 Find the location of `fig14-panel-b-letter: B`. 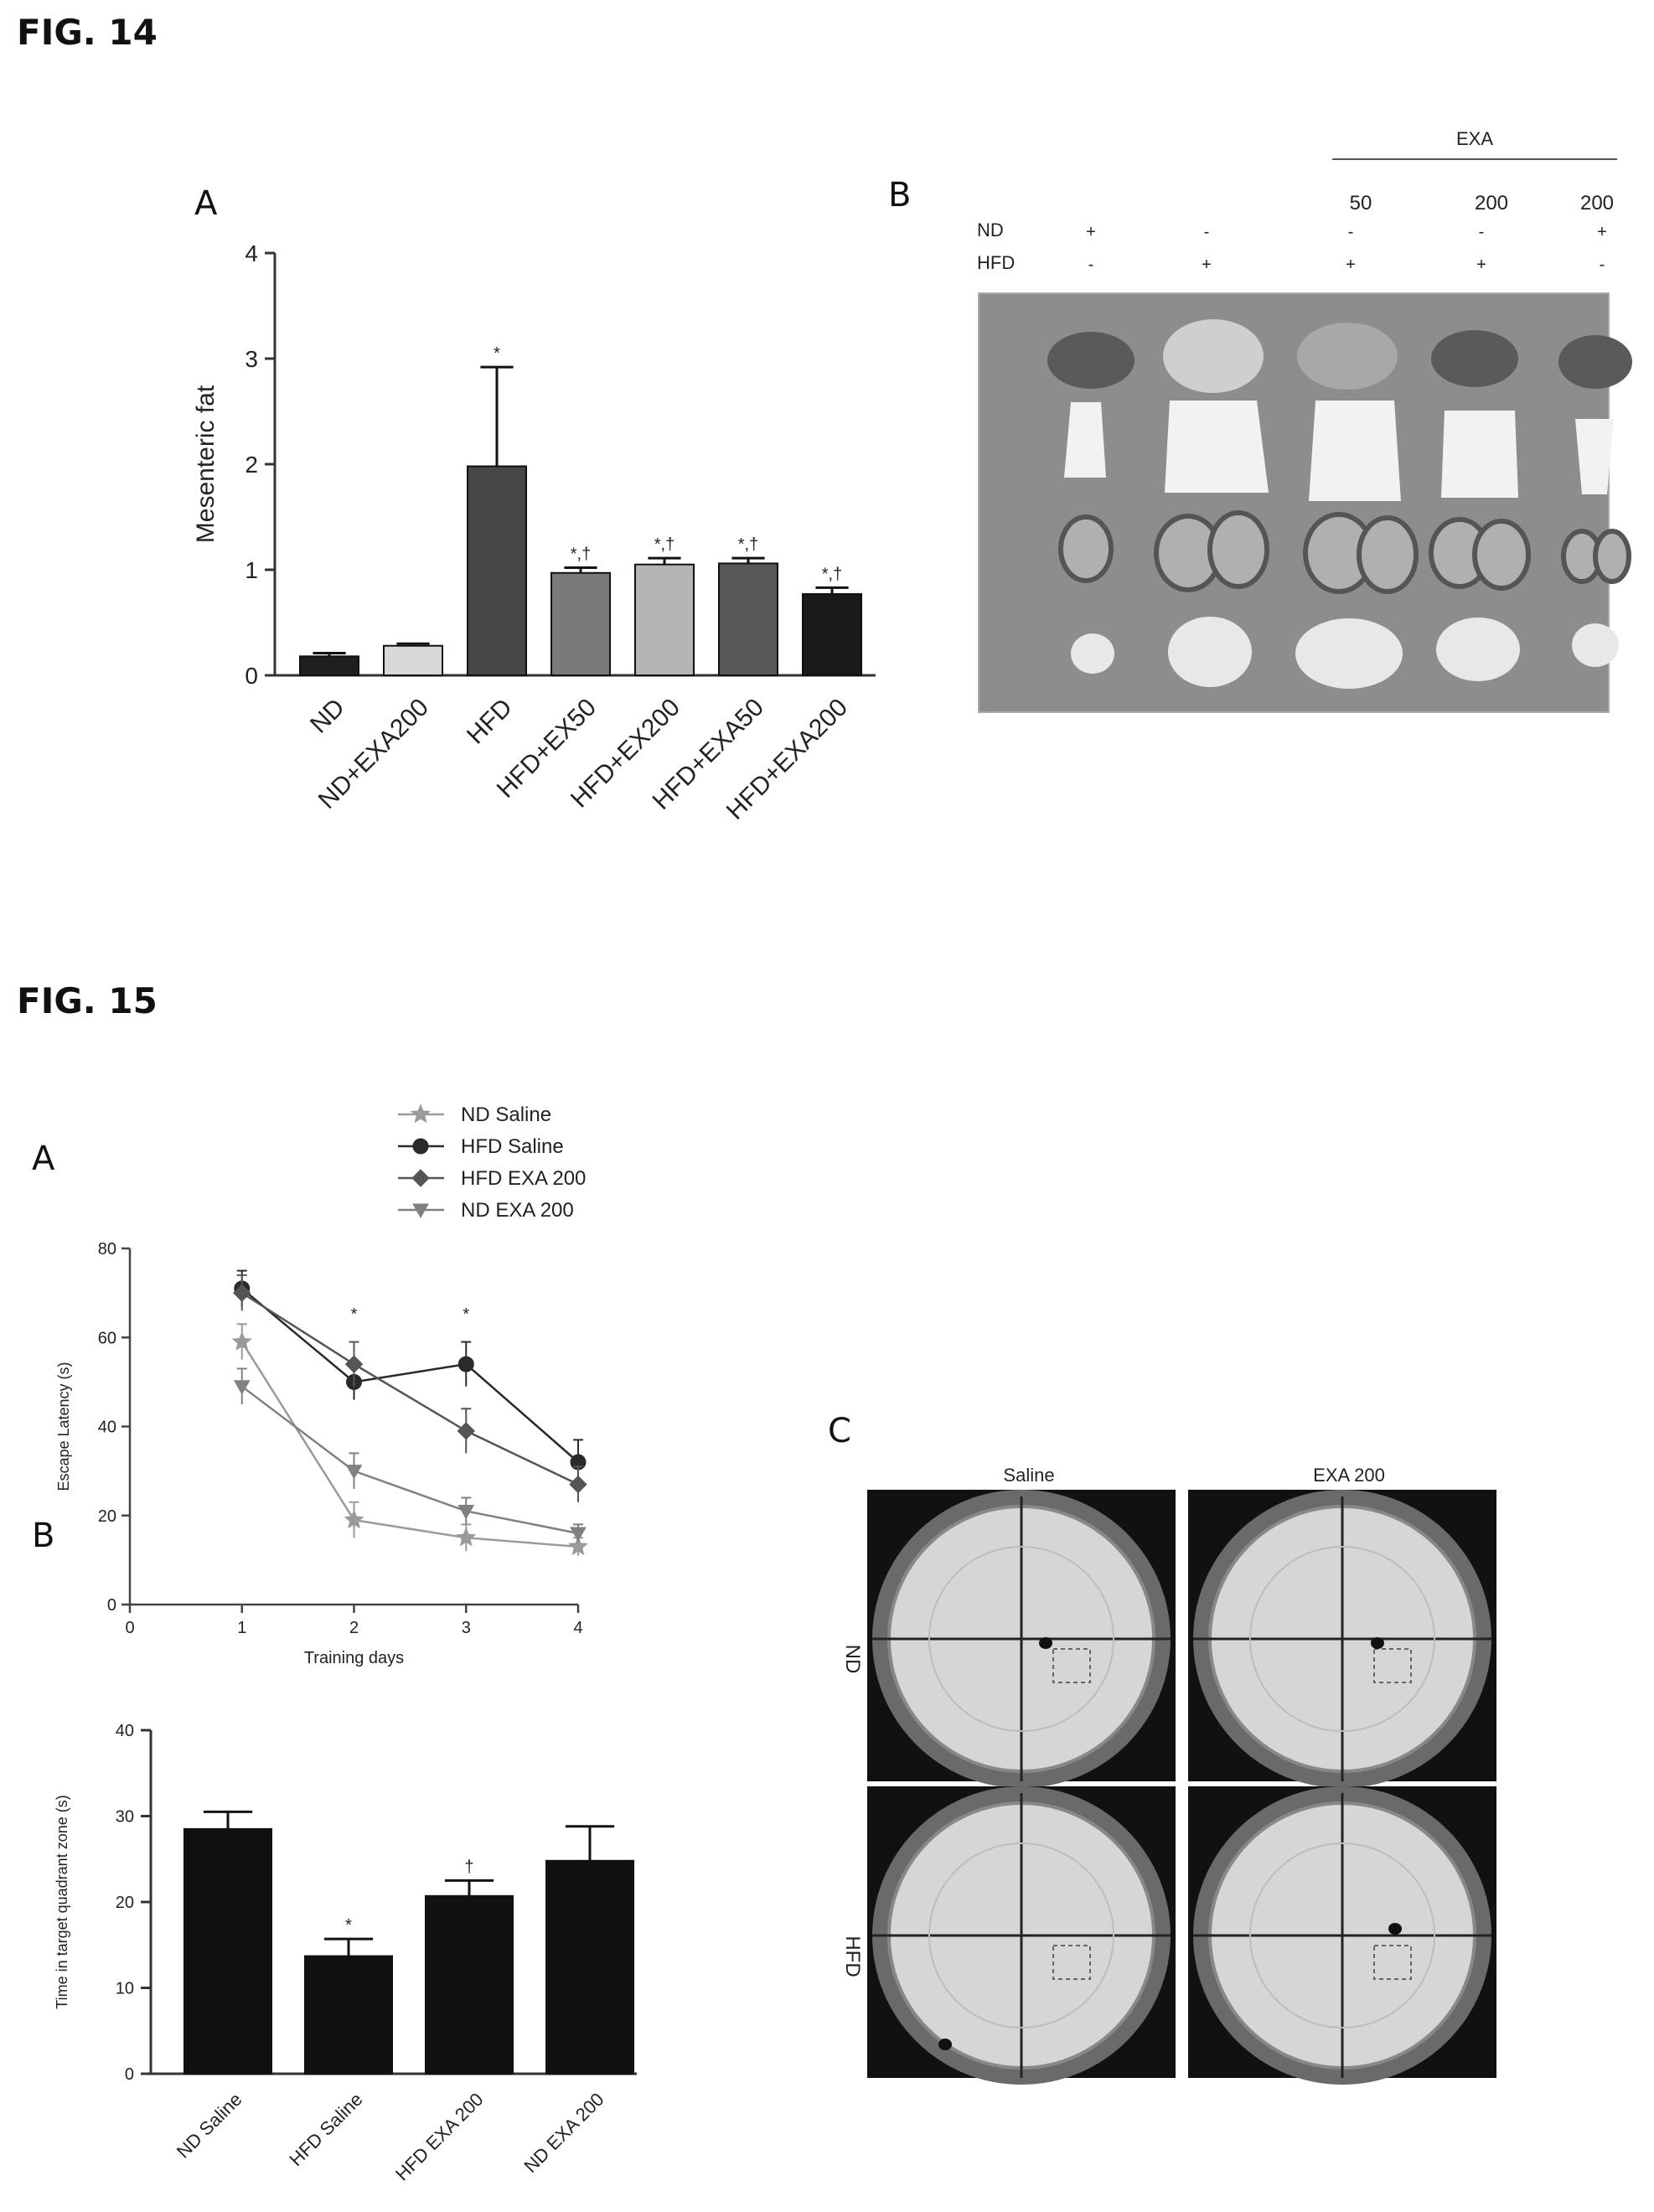

fig14-panel-b-letter: B is located at coordinates (900, 195).